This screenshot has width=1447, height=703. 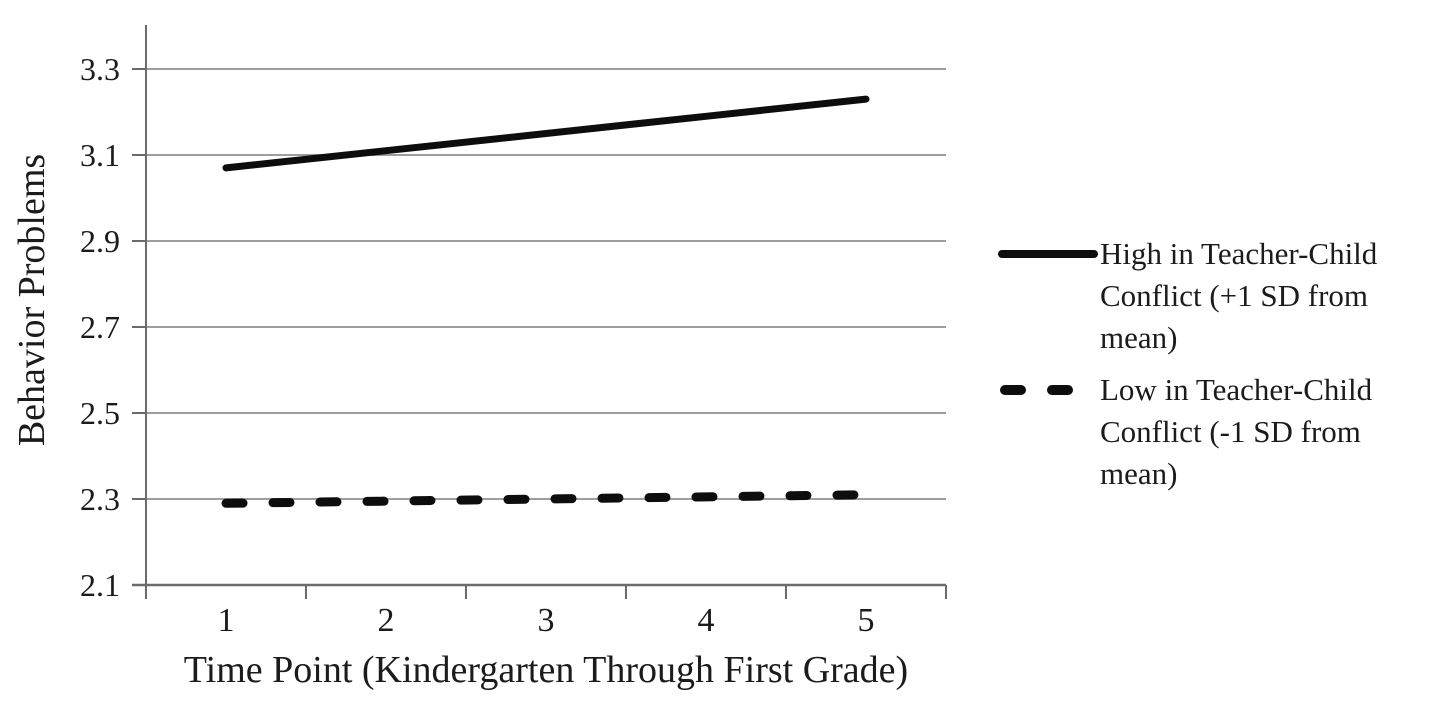 What do you see at coordinates (546, 133) in the screenshot?
I see `series-line-solid` at bounding box center [546, 133].